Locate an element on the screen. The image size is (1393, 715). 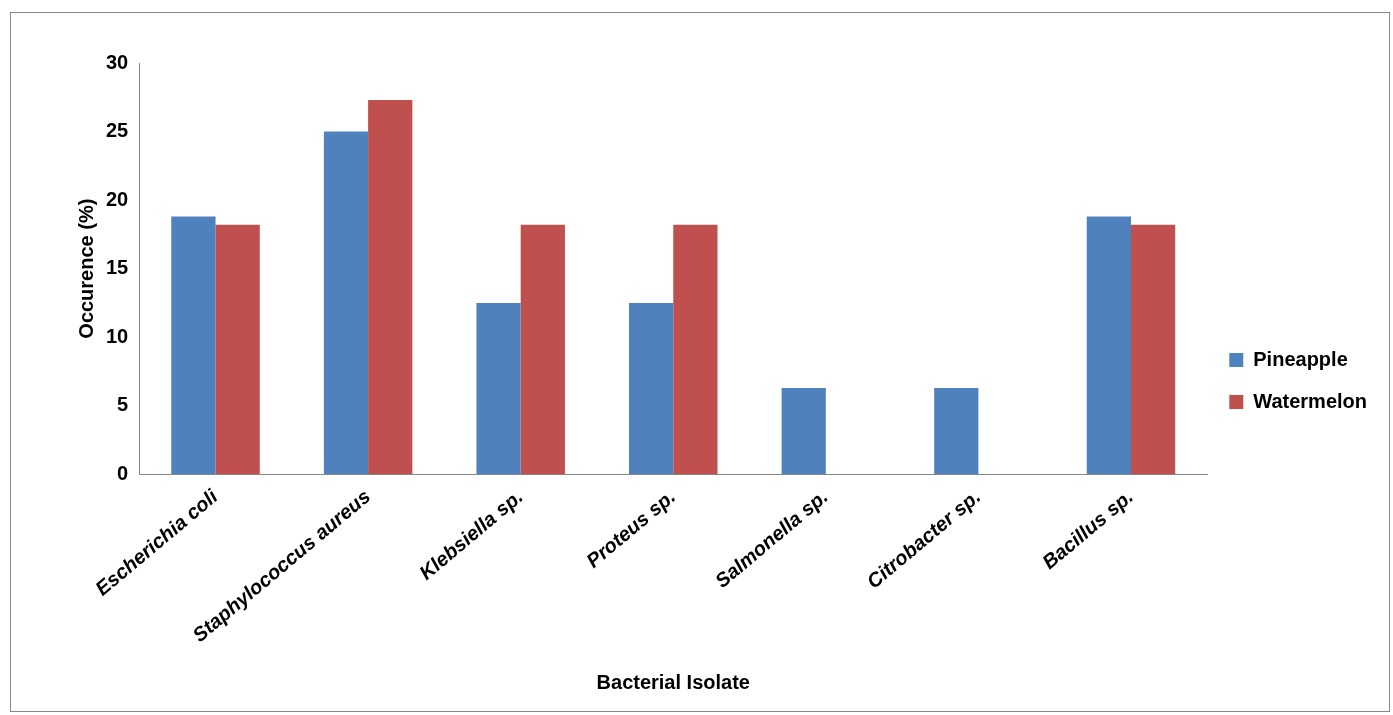
y-tick-label: 0 is located at coordinates (123, 472).